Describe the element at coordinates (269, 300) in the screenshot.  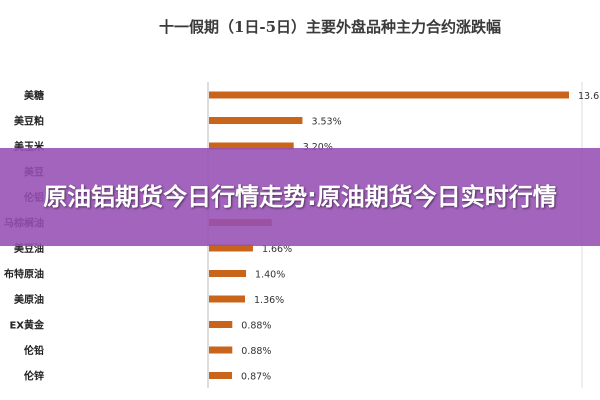
I see `data-label: 1.36%` at that location.